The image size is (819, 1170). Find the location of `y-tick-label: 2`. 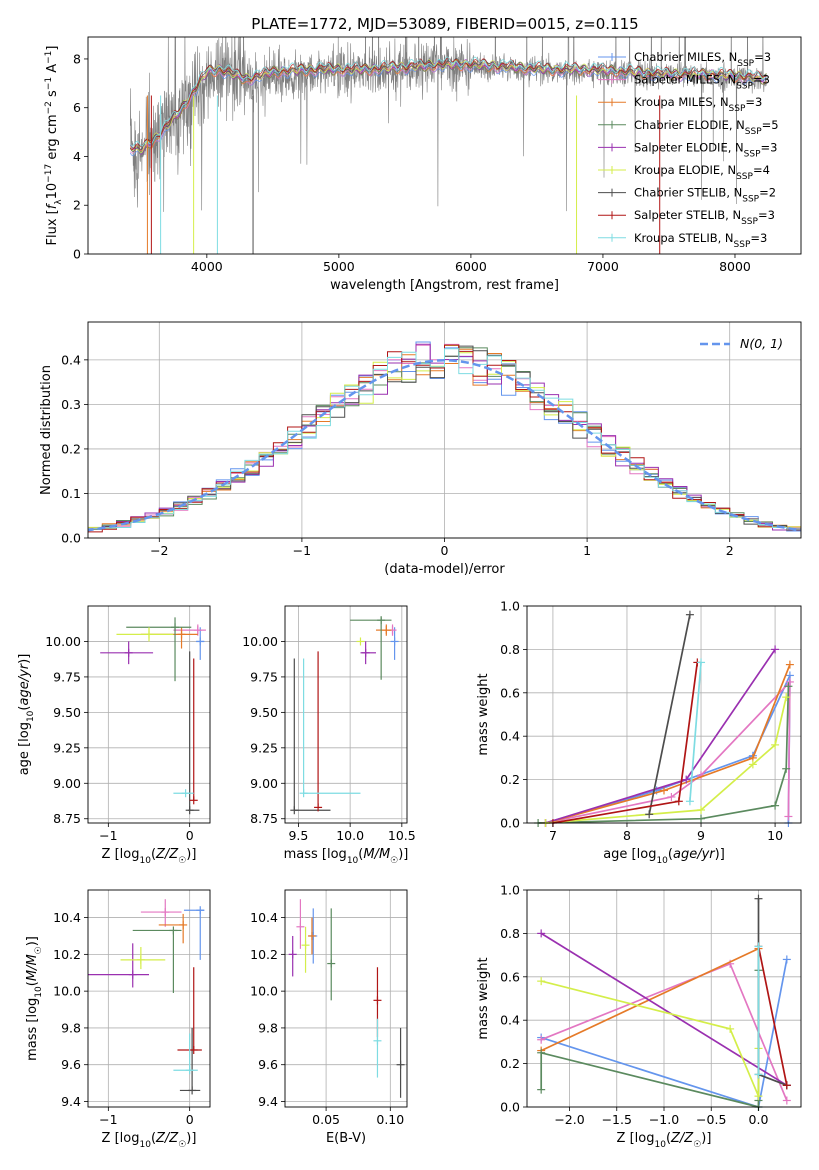

y-tick-label: 2 is located at coordinates (77, 205).